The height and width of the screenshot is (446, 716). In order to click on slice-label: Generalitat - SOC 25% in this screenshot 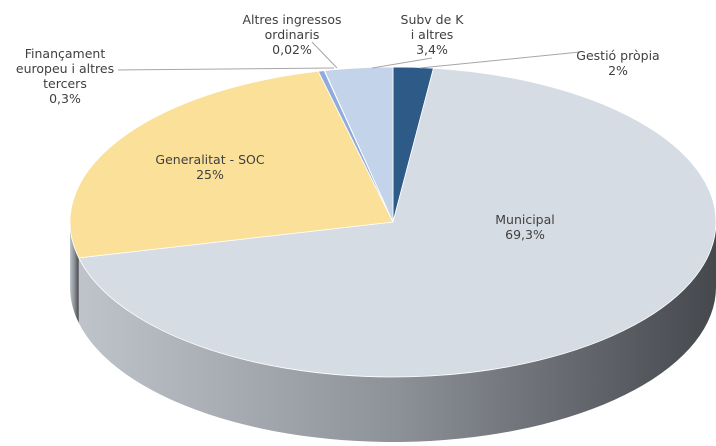, I will do `click(210, 167)`.